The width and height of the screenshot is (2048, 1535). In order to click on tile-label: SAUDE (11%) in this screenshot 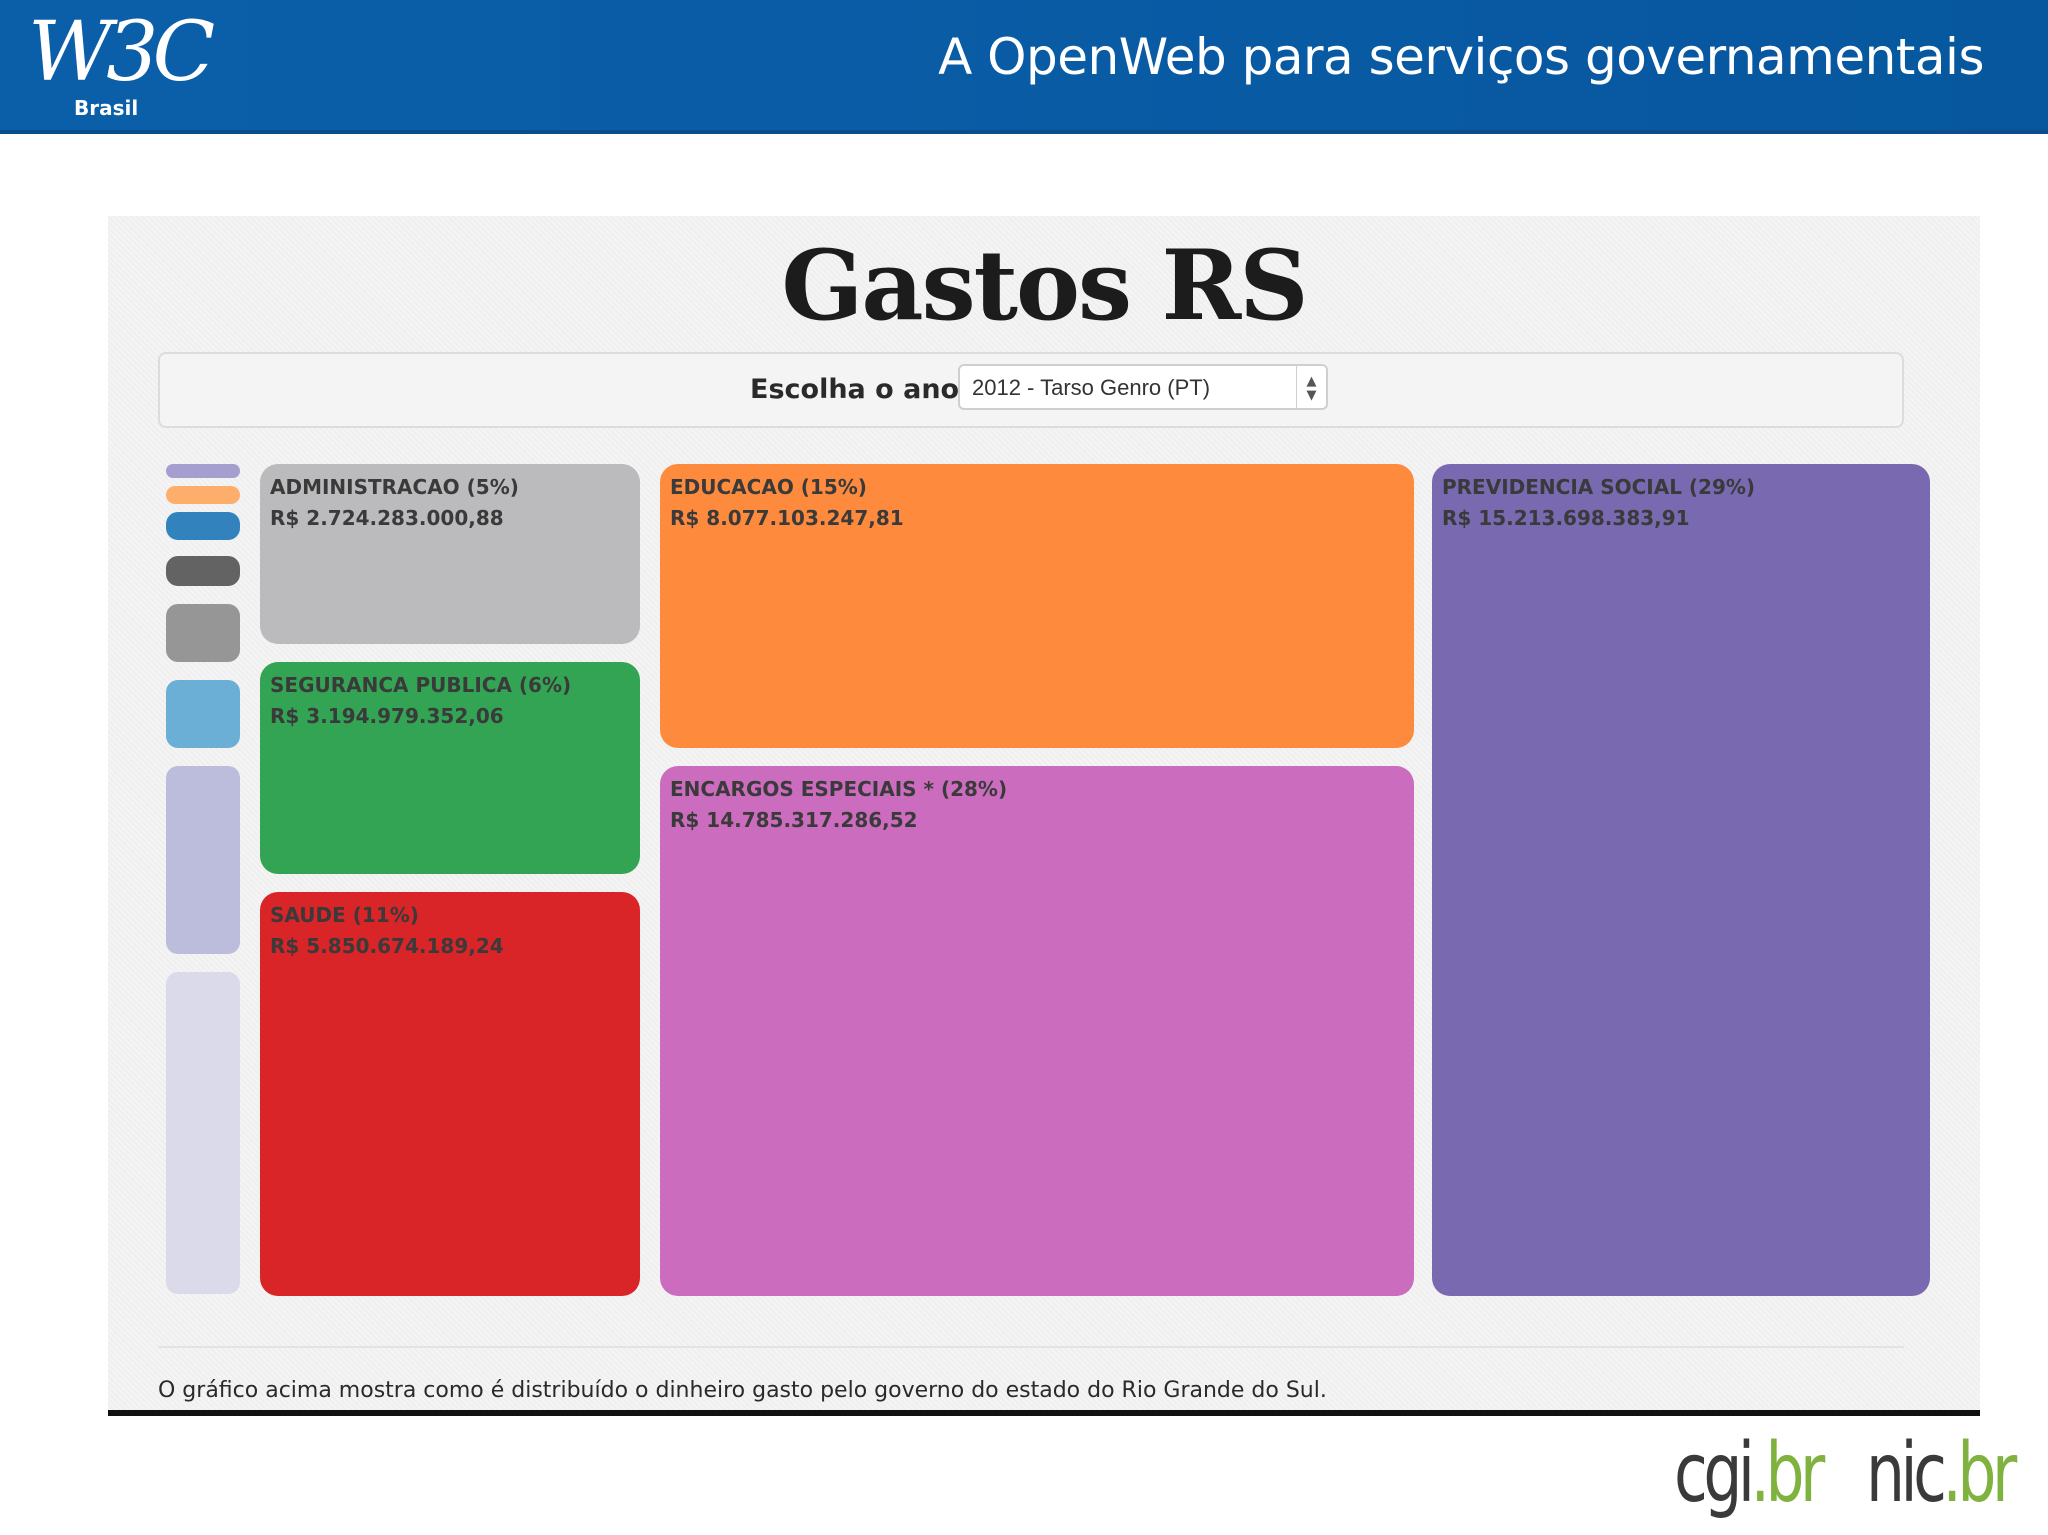, I will do `click(344, 915)`.